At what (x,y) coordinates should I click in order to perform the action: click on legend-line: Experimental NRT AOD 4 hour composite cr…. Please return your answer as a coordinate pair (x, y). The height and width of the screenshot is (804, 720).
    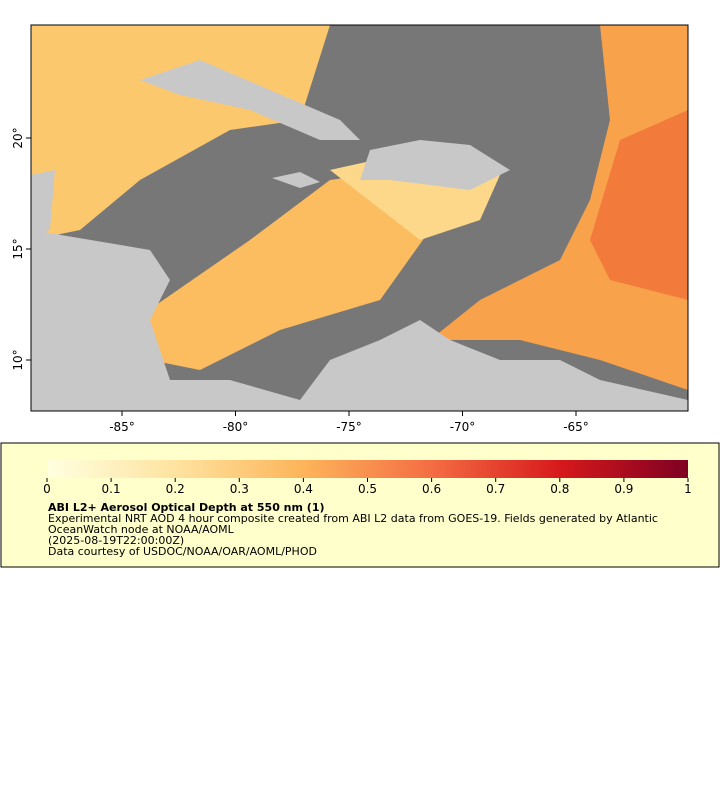
    Looking at the image, I should click on (353, 518).